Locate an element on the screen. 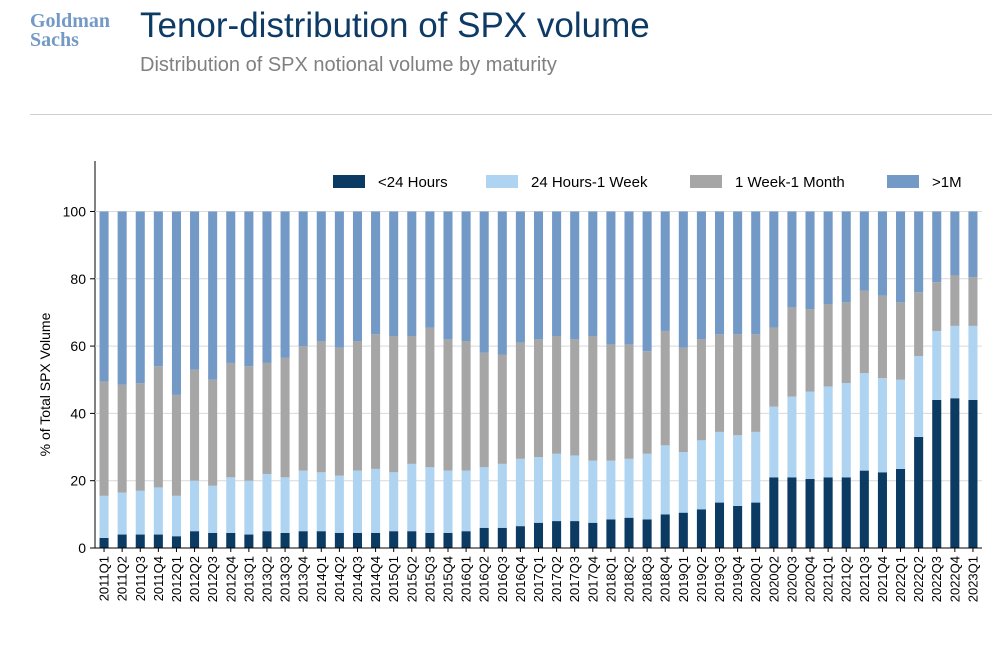 The image size is (1006, 649). x-tick-label: 2018Q4 is located at coordinates (665, 579).